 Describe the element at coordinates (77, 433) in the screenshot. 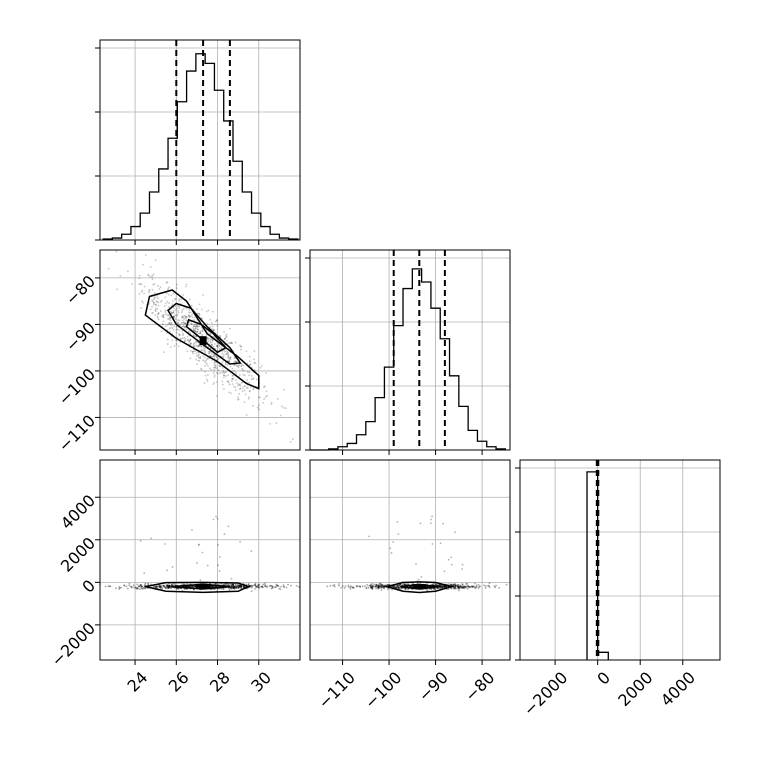

I see `y-tick-label: −110` at that location.